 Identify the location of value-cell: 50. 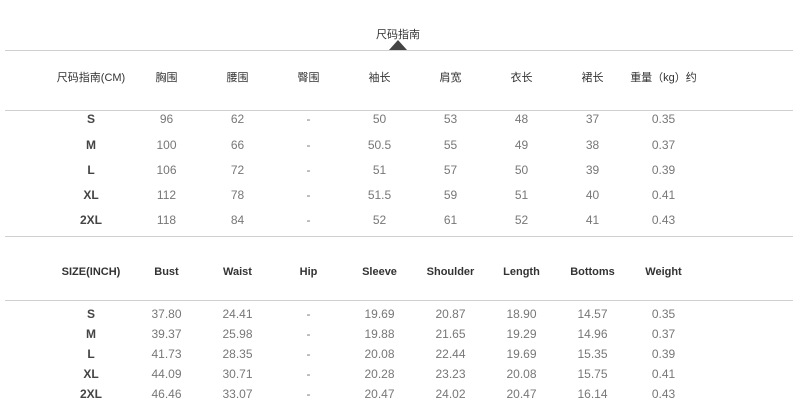
(379, 119).